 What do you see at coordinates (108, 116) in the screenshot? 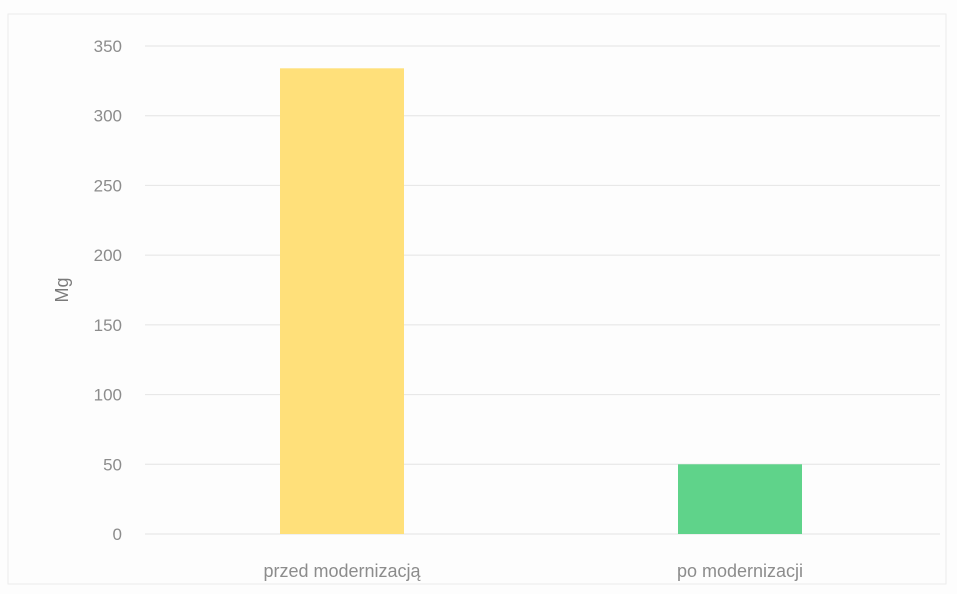
I see `y-tick-label: 300` at bounding box center [108, 116].